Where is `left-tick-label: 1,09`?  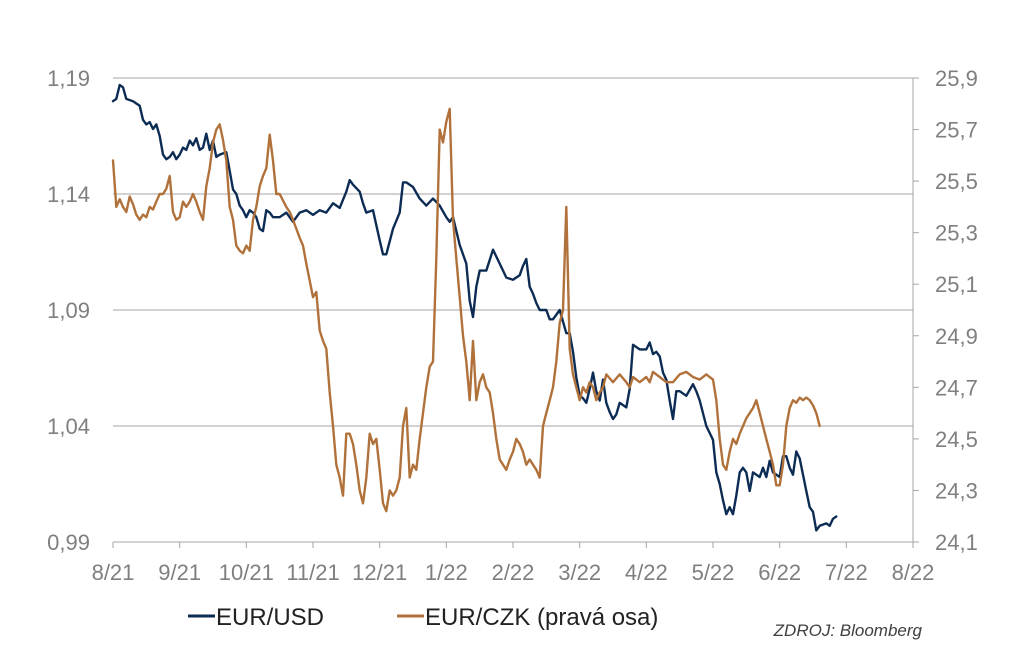 left-tick-label: 1,09 is located at coordinates (68, 310).